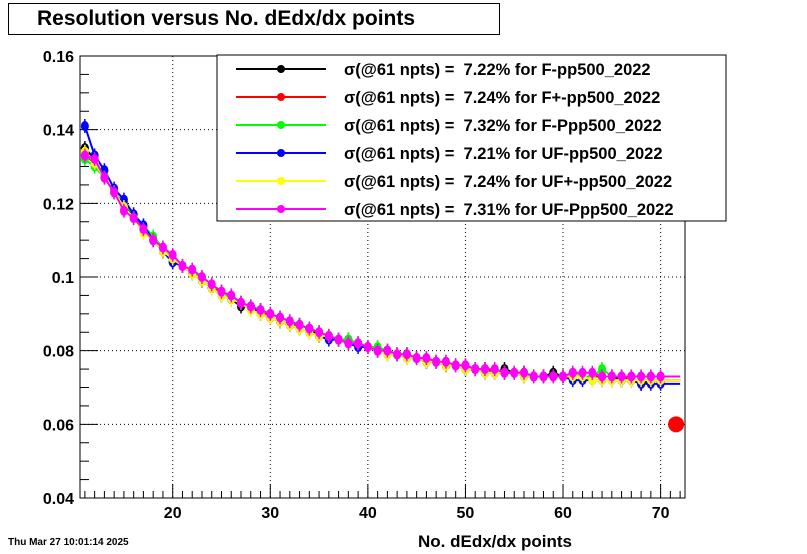  Describe the element at coordinates (508, 182) in the screenshot. I see `legend-label: σ(@61 npts) = 7.24% for UF+-pp500_2022` at that location.